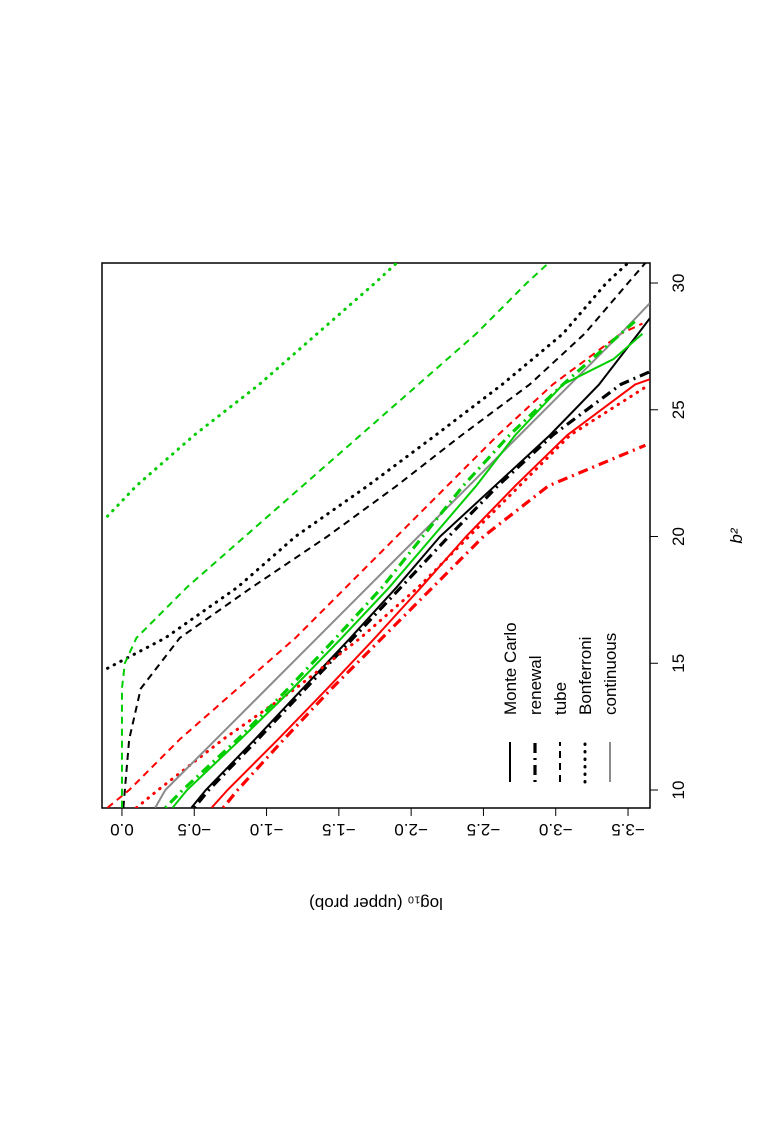  I want to click on x-tick-label: 10, so click(678, 790).